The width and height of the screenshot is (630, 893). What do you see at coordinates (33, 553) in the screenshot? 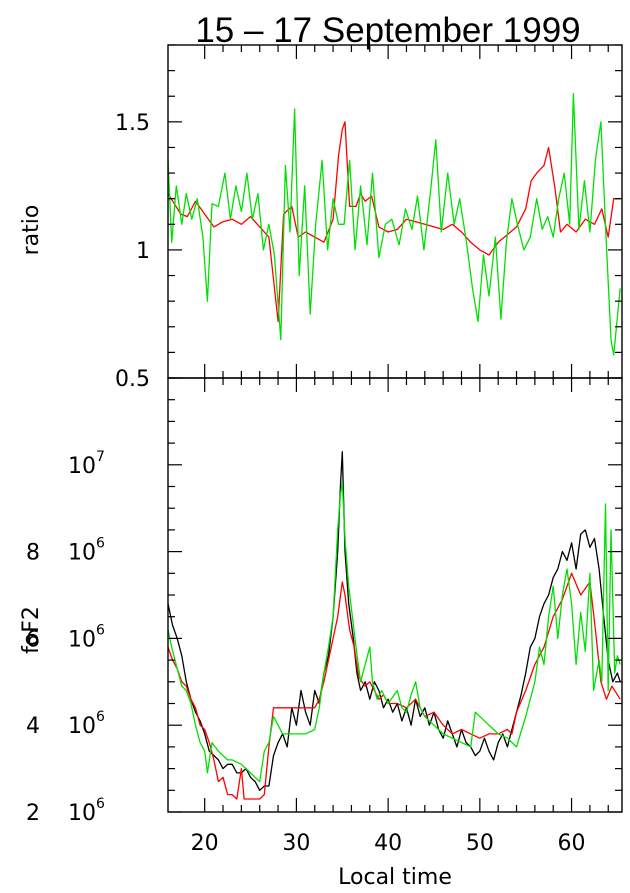
I see `fof2-y-tick-mantissa: 8` at bounding box center [33, 553].